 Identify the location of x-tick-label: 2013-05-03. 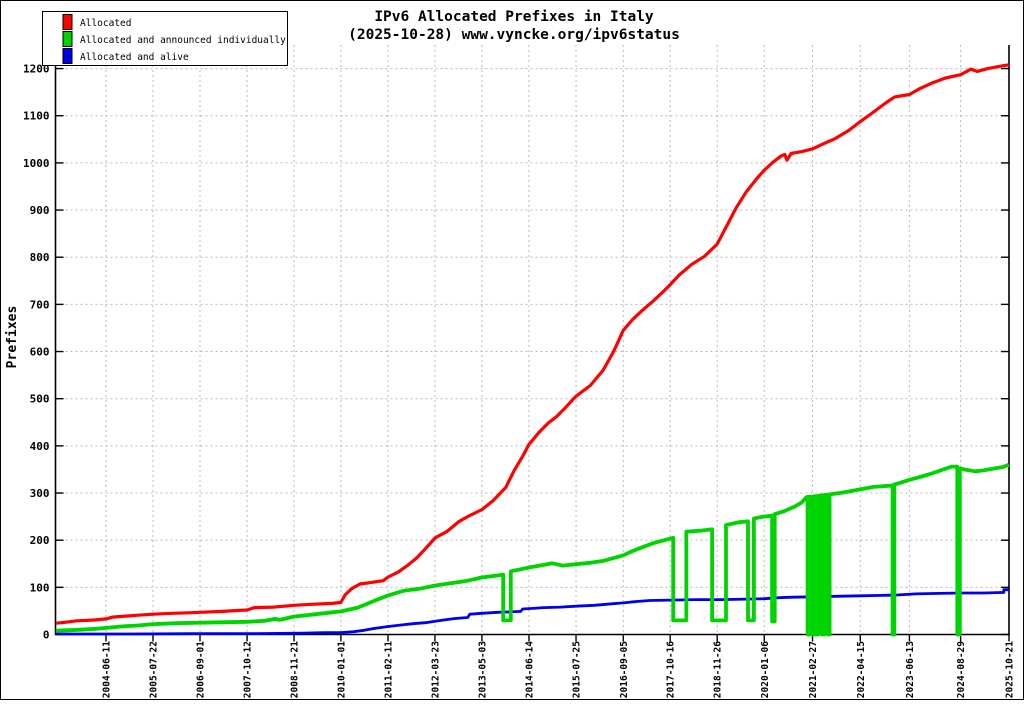
(482, 669).